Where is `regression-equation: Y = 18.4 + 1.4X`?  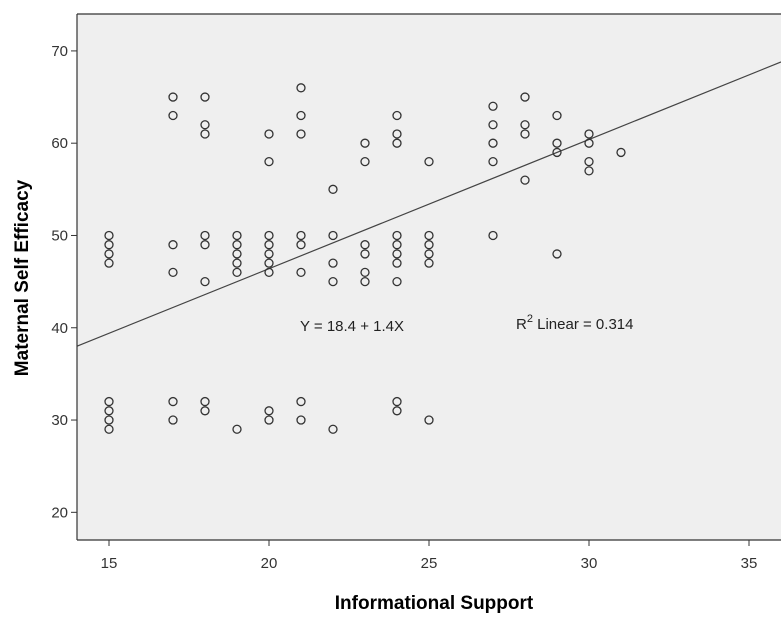
regression-equation: Y = 18.4 + 1.4X is located at coordinates (352, 326).